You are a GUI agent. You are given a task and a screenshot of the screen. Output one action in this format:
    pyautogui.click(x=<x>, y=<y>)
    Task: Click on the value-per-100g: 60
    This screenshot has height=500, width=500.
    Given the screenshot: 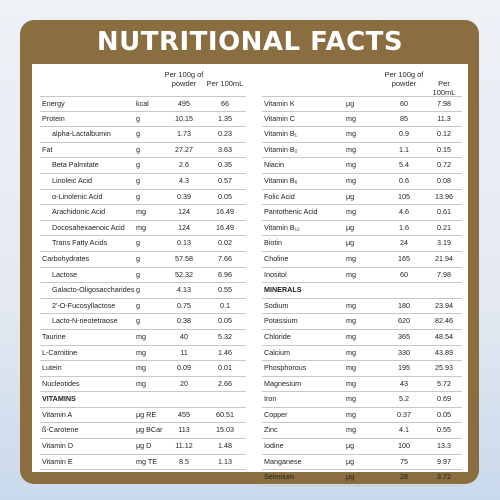 What is the action you would take?
    pyautogui.click(x=404, y=274)
    